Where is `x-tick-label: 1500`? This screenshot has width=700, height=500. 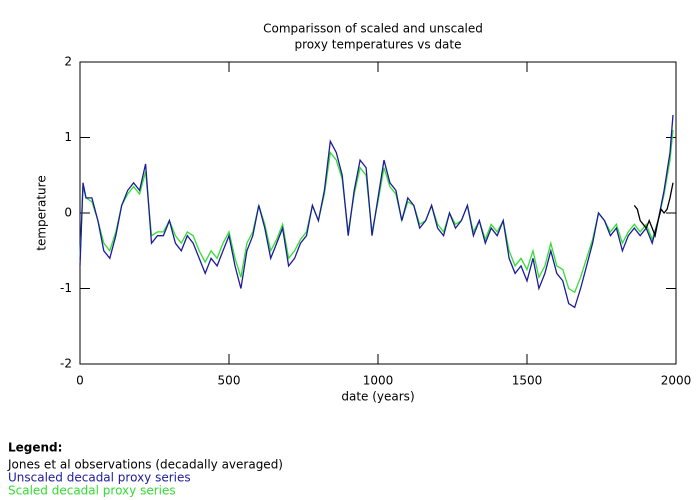
x-tick-label: 1500 is located at coordinates (527, 381).